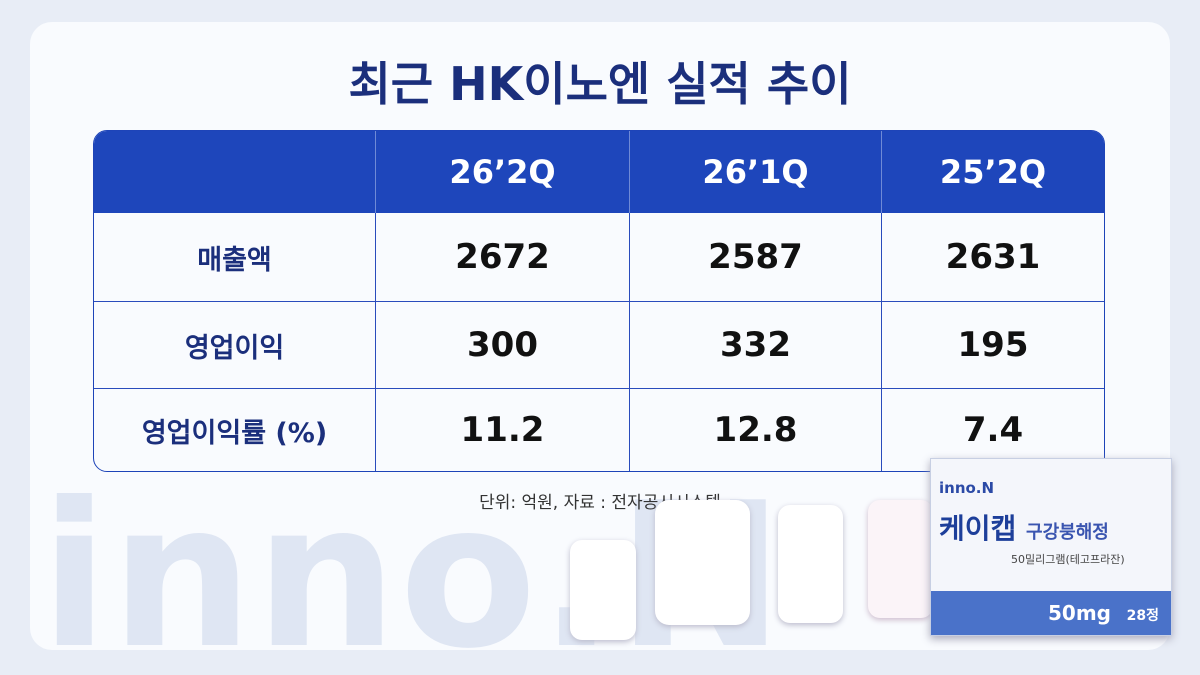  Describe the element at coordinates (1079, 613) in the screenshot. I see `box-dose: 50mg` at that location.